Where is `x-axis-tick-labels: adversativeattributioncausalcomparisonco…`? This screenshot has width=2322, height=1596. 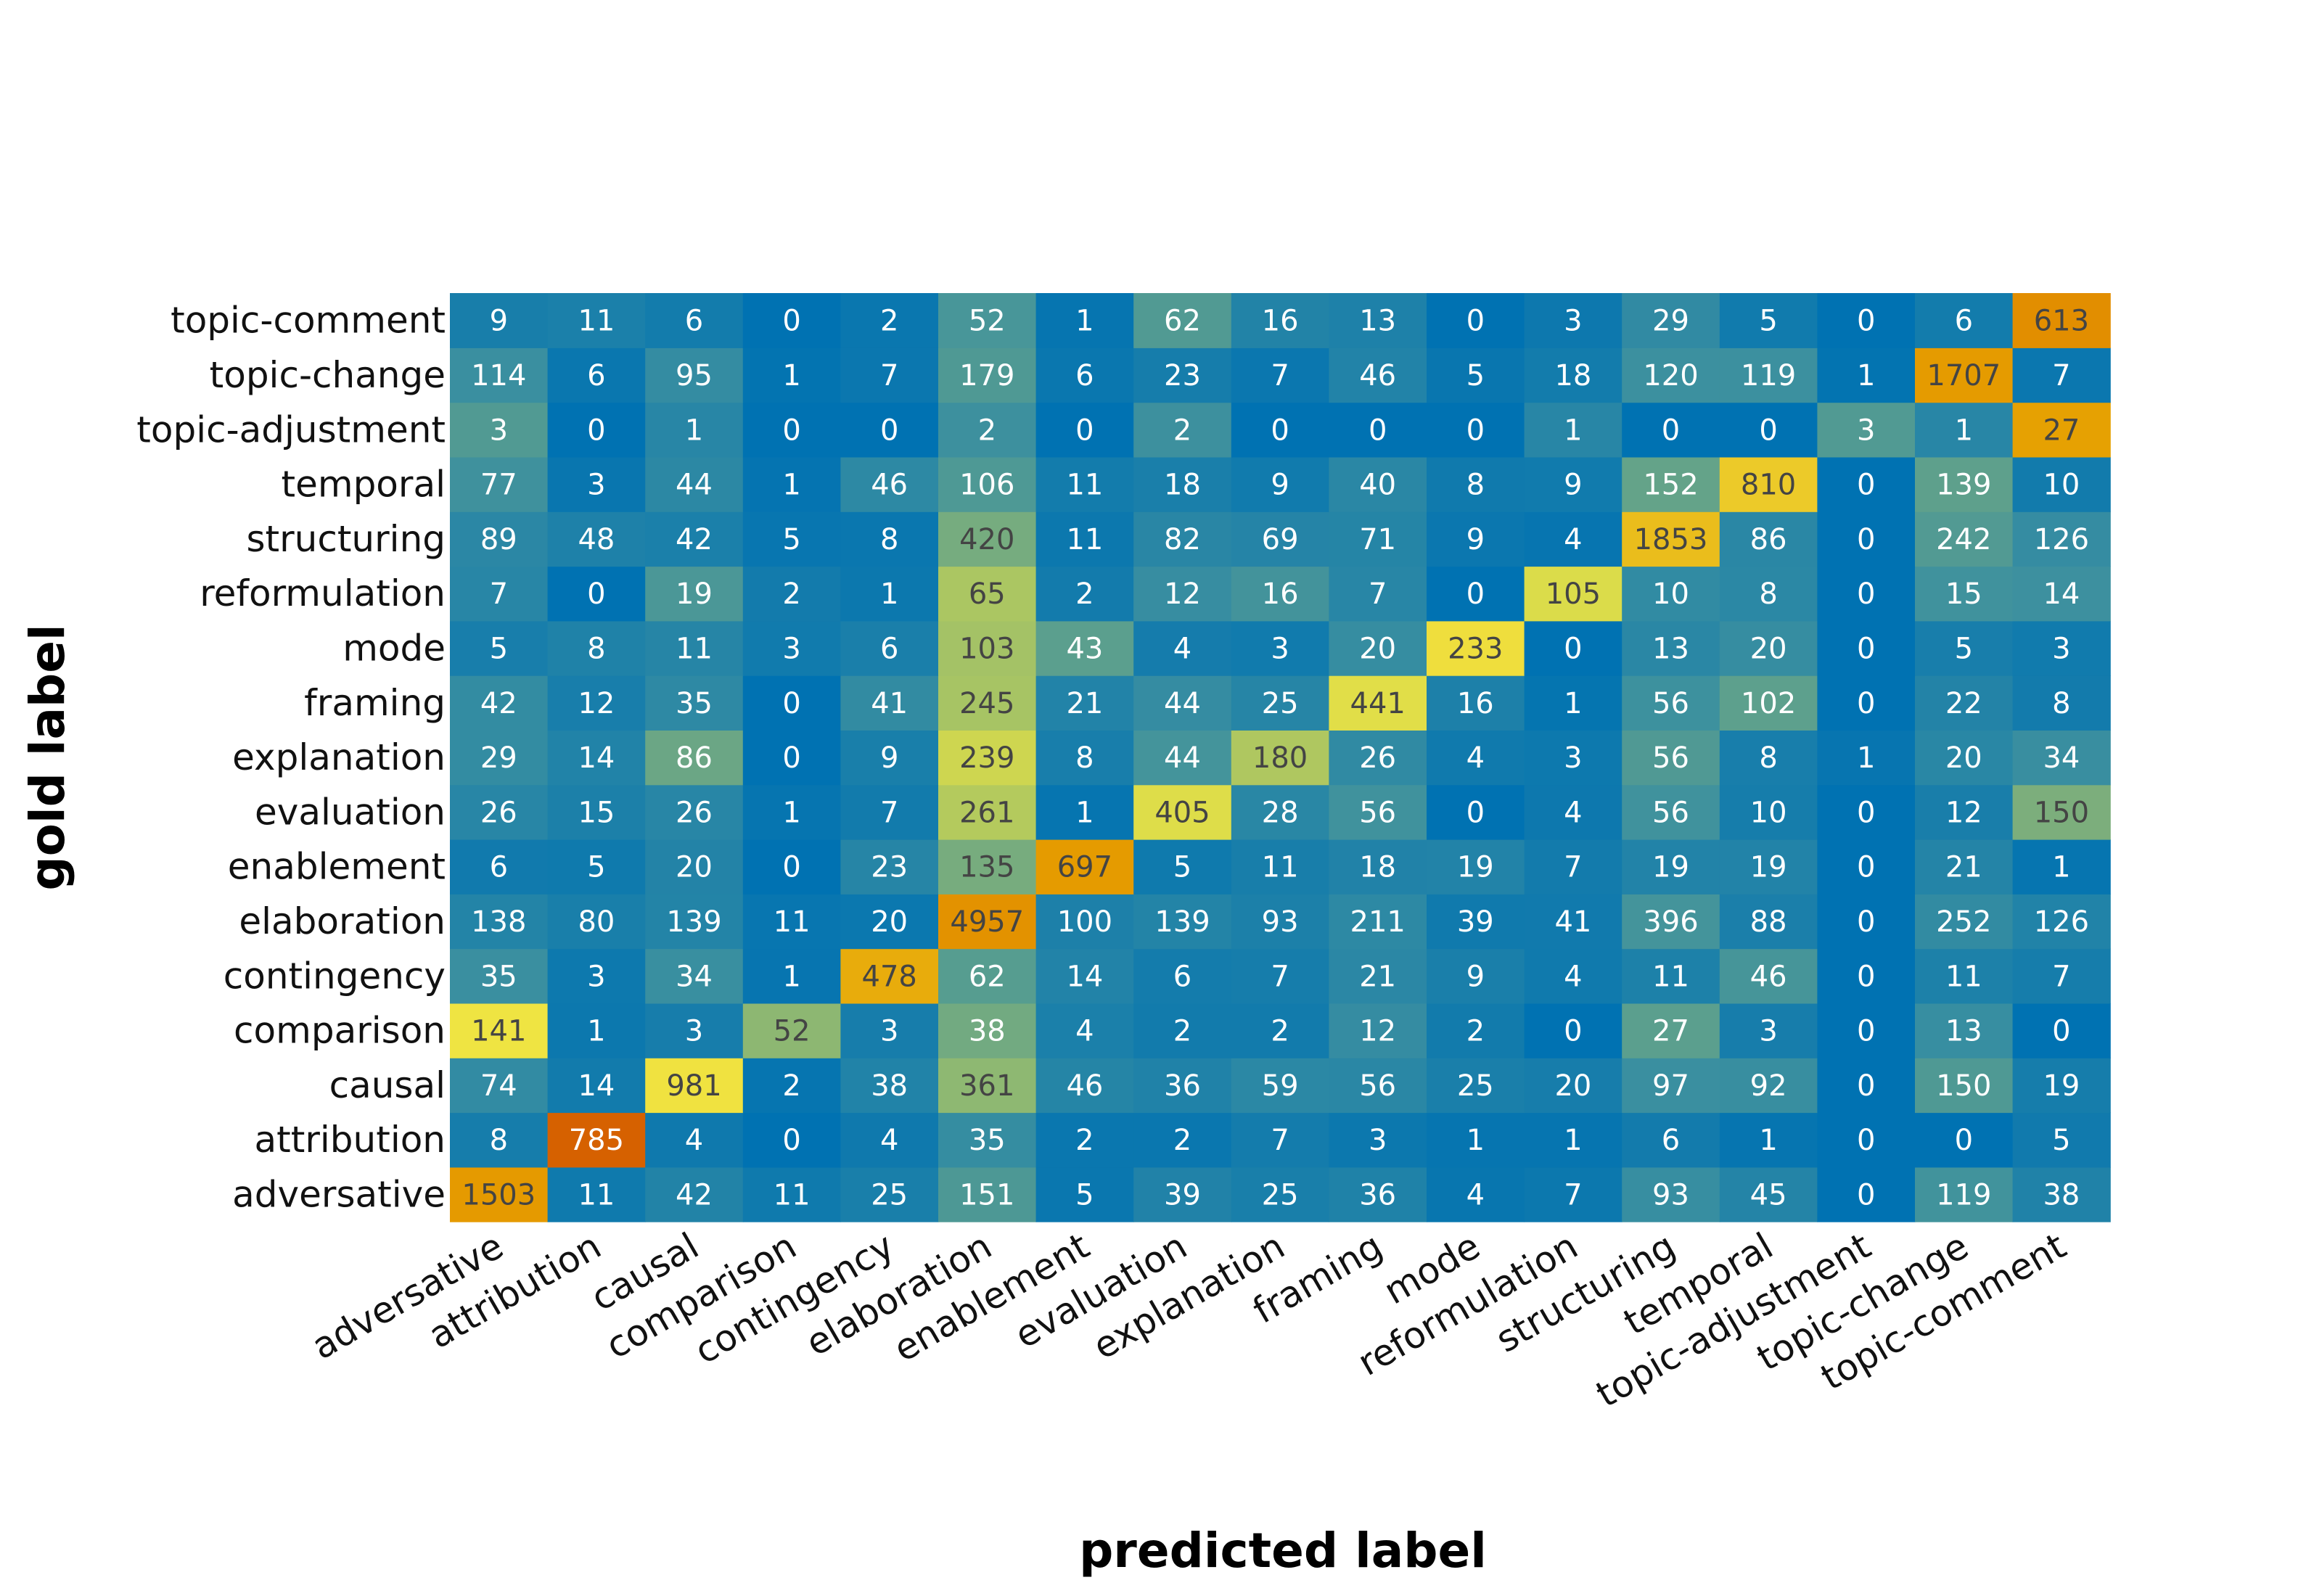 x-axis-tick-labels: adversativeattributioncausalcomparisonco… is located at coordinates (1189, 1320).